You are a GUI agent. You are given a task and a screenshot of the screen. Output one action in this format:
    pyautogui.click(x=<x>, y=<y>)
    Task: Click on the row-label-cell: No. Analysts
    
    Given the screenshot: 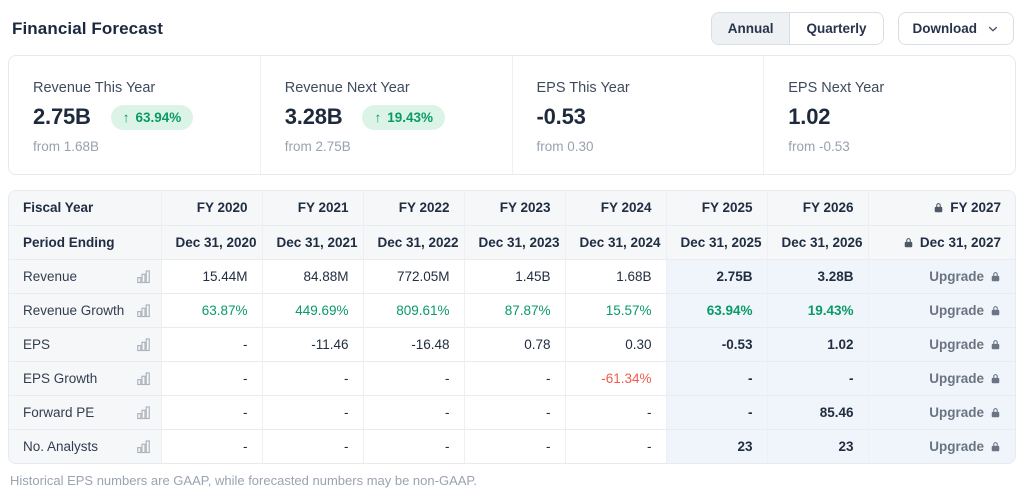 What is the action you would take?
    pyautogui.click(x=85, y=445)
    